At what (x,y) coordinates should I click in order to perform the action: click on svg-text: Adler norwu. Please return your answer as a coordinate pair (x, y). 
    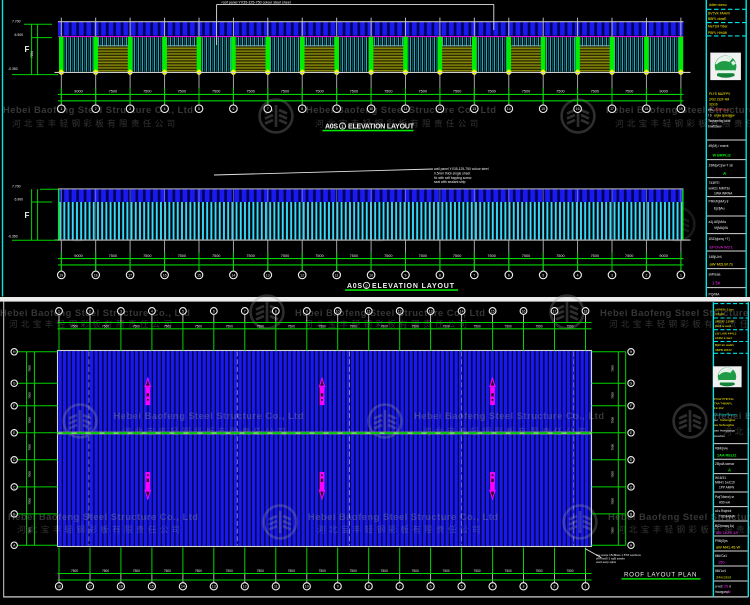
    Looking at the image, I should click on (718, 5).